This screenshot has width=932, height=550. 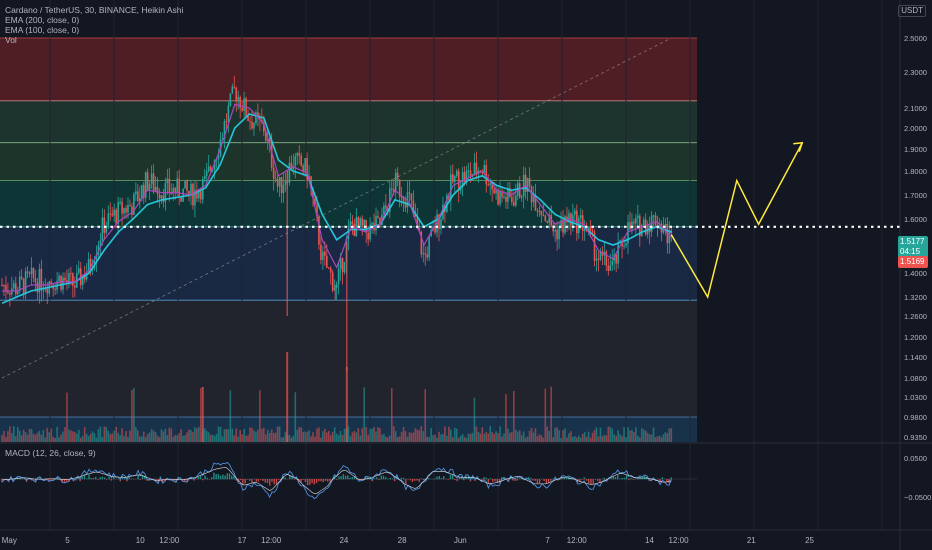 I want to click on ema100-label: EMA (100, close, 0), so click(x=42, y=30).